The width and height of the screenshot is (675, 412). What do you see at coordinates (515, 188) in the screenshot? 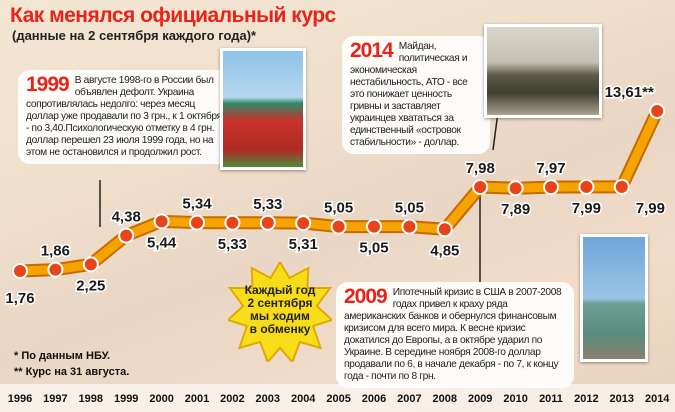
I see `data-point-2010` at bounding box center [515, 188].